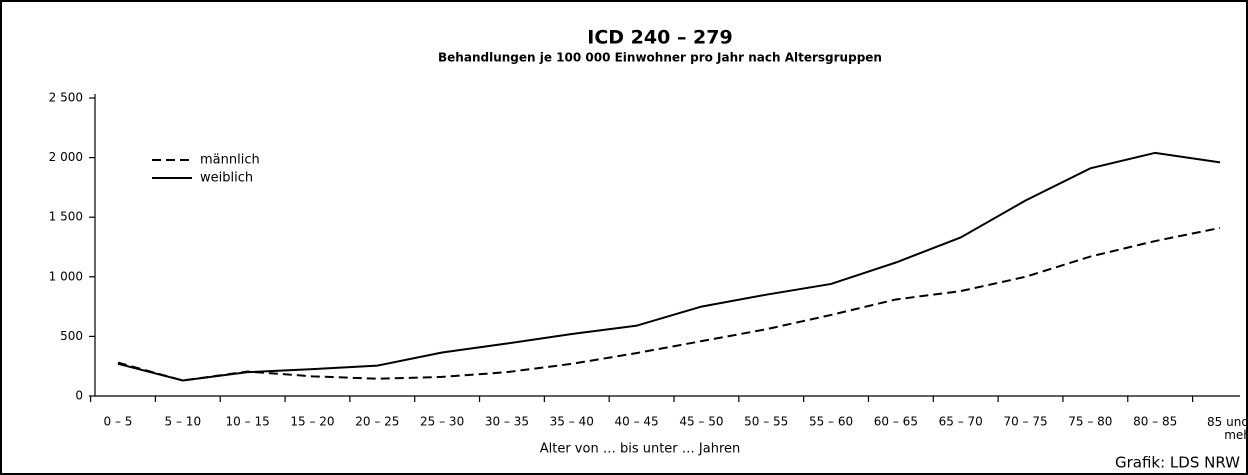  Describe the element at coordinates (896, 422) in the screenshot. I see `x-tick-label: 60 – 65` at that location.